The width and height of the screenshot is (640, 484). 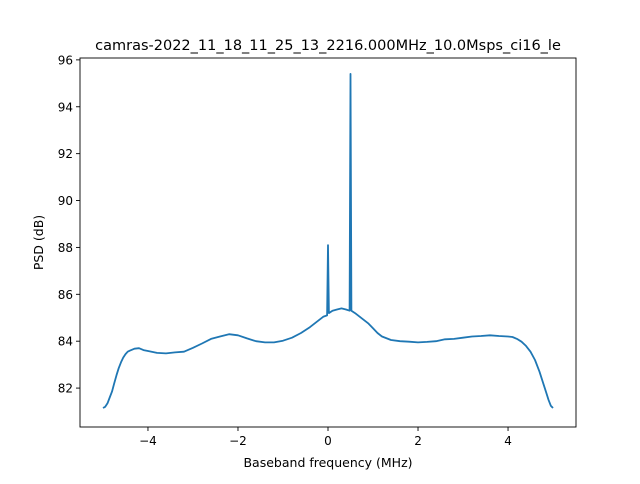 I want to click on y-tick-label: 84, so click(x=65, y=342).